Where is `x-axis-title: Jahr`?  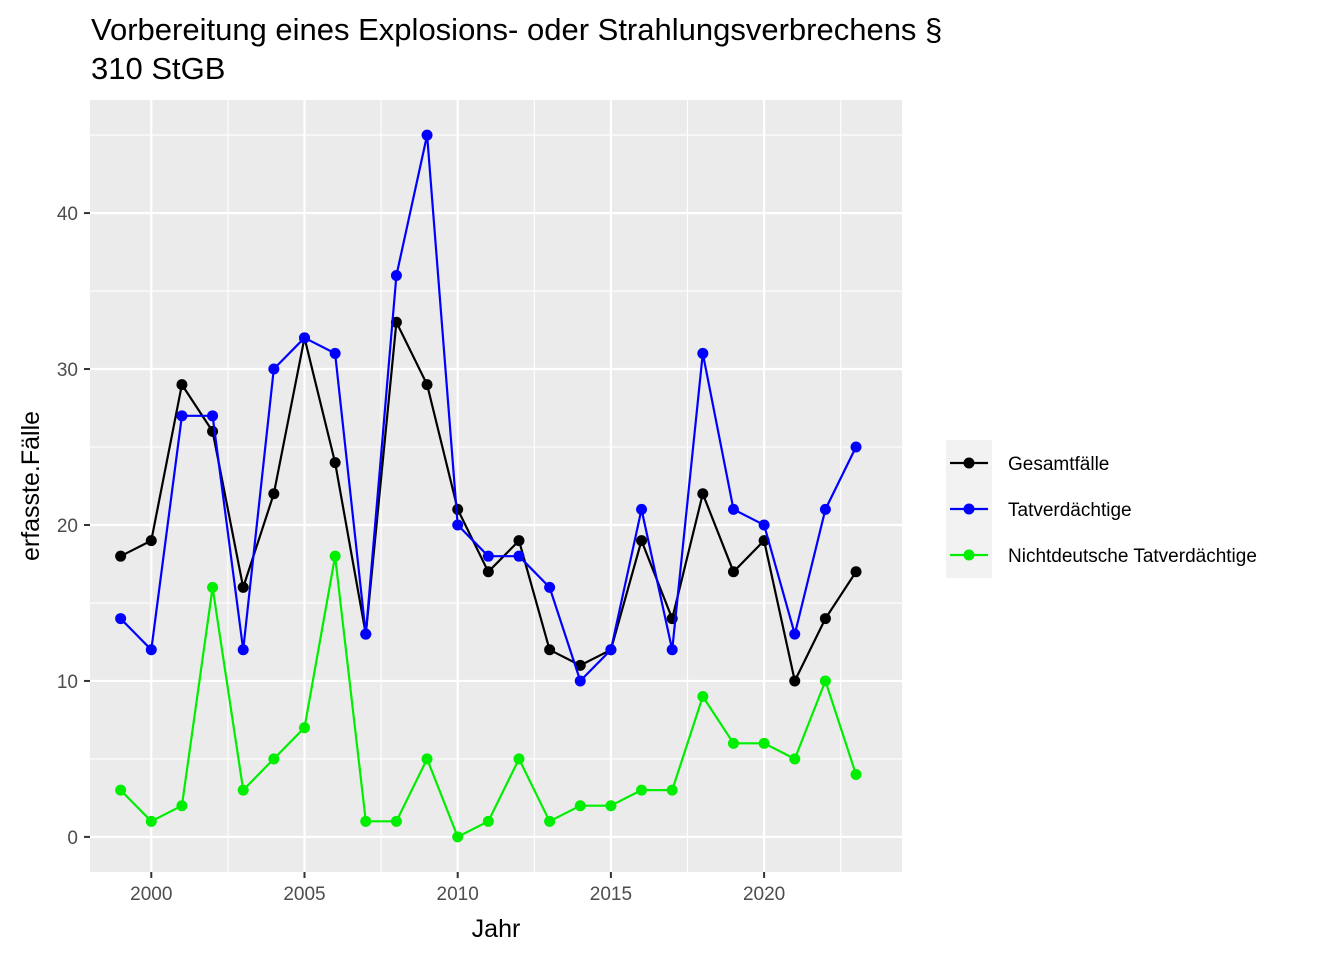 x-axis-title: Jahr is located at coordinates (496, 929).